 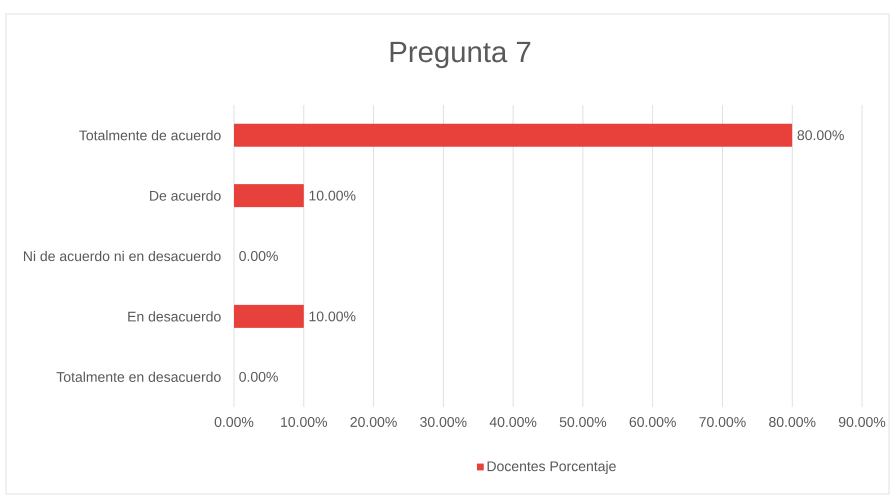 I want to click on y-tick-label: Totalmente de acuerdo, so click(x=150, y=135).